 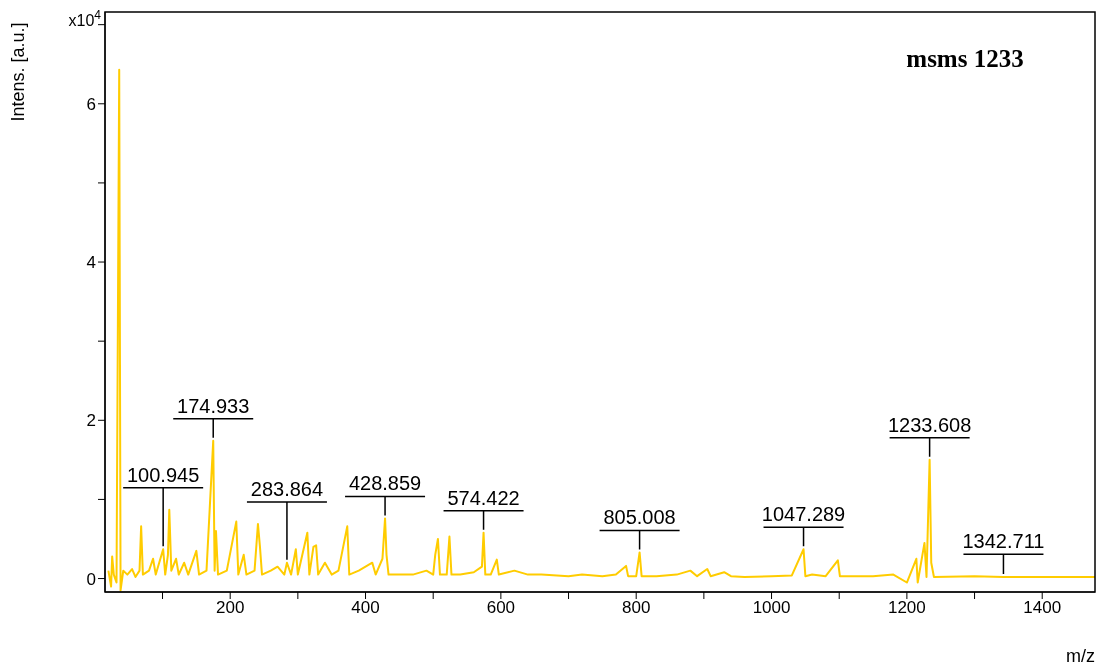 What do you see at coordinates (385, 483) in the screenshot?
I see `annotation: 428.859` at bounding box center [385, 483].